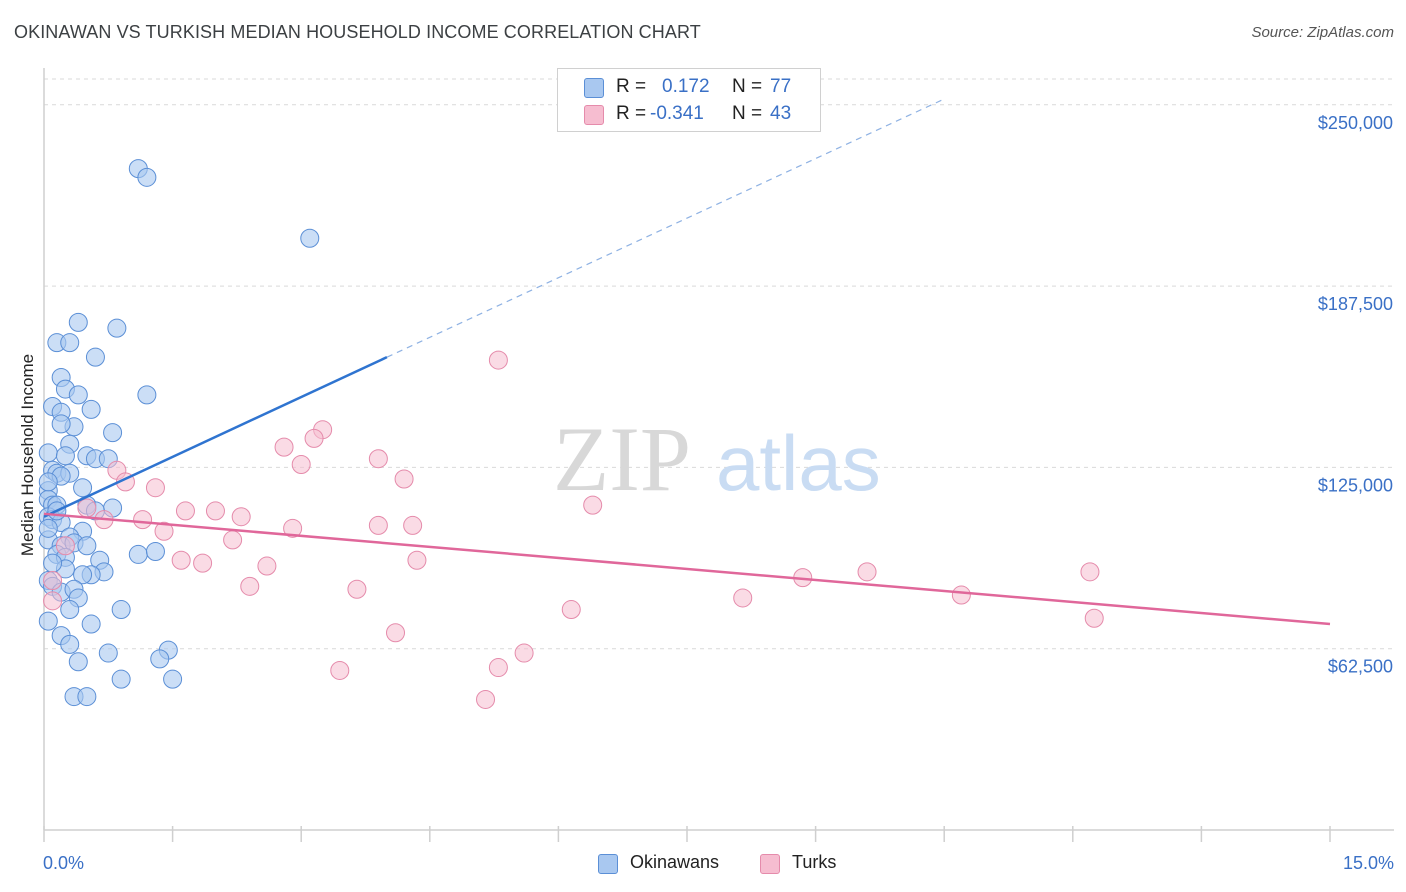 The image size is (1406, 892). I want to click on watermark-zip: ZIP, so click(622, 459).